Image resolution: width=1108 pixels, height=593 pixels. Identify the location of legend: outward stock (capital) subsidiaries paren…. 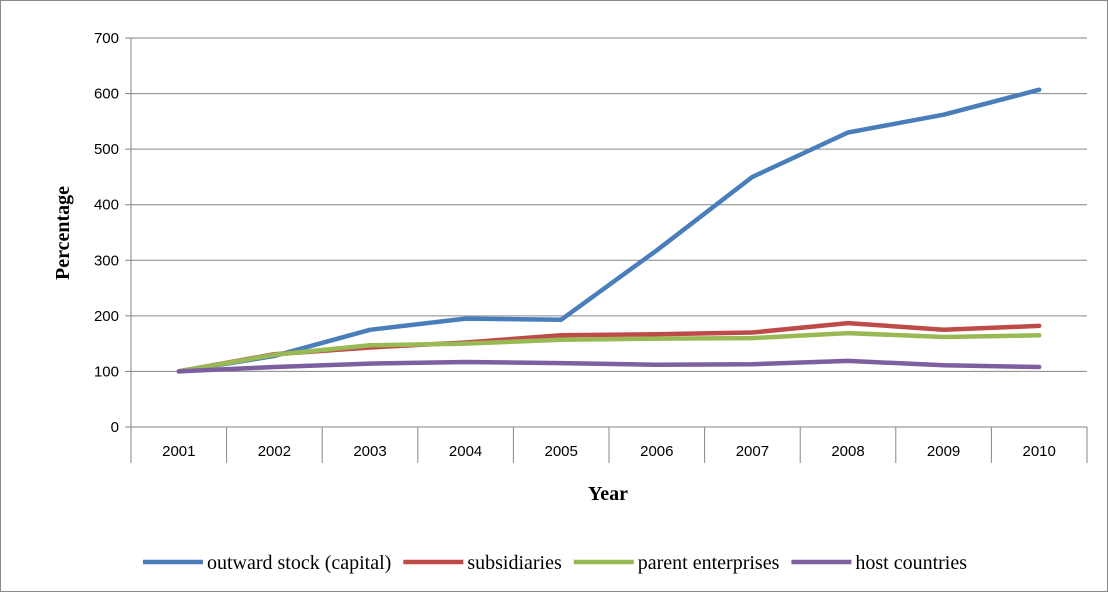
(554, 563).